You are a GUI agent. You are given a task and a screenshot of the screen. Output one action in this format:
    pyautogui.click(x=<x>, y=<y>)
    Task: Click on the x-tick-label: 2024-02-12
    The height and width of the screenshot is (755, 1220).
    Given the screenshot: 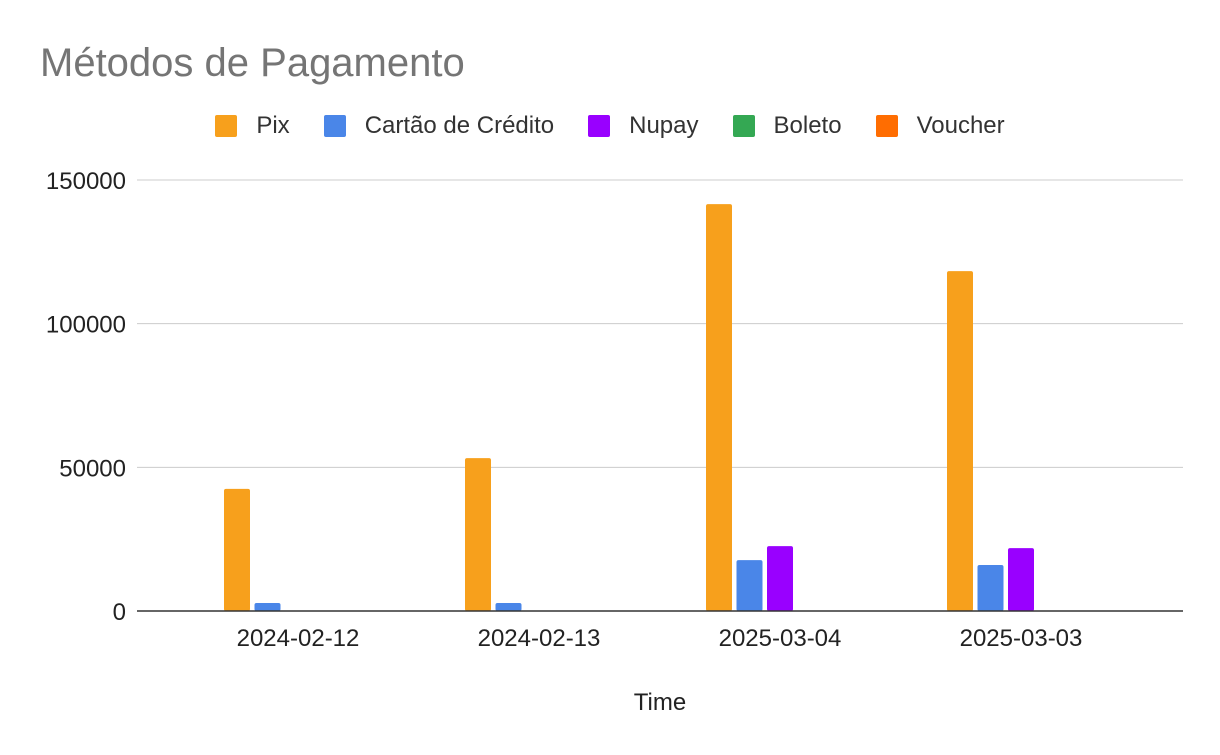 What is the action you would take?
    pyautogui.click(x=298, y=638)
    